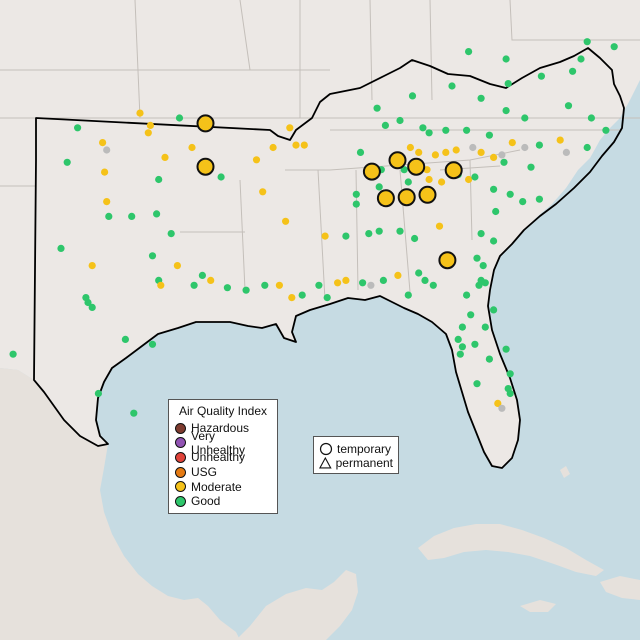 The image size is (640, 640). Describe the element at coordinates (180, 457) in the screenshot. I see `unhealthy-swatch-icon` at that location.